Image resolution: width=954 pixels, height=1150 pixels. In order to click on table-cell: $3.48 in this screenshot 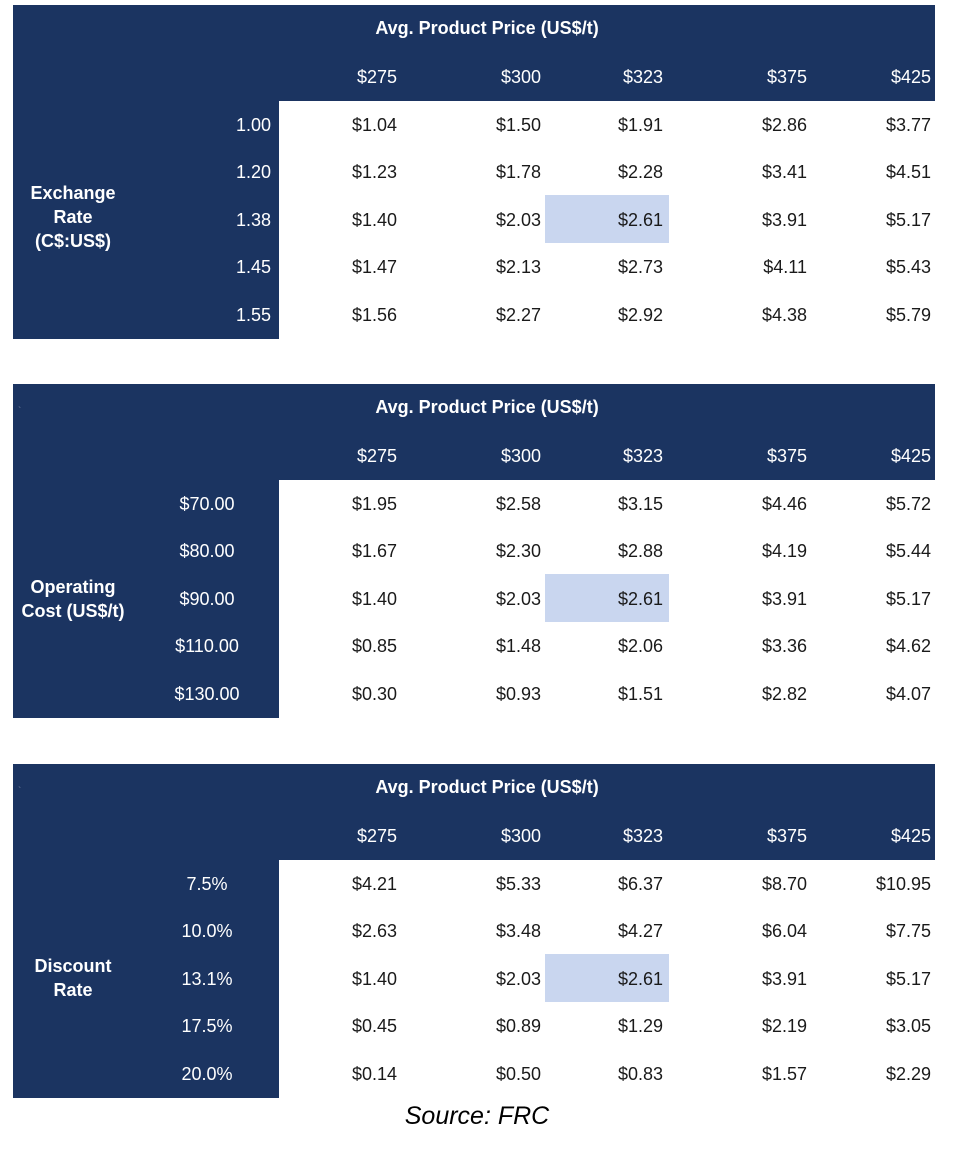, I will do `click(518, 931)`.